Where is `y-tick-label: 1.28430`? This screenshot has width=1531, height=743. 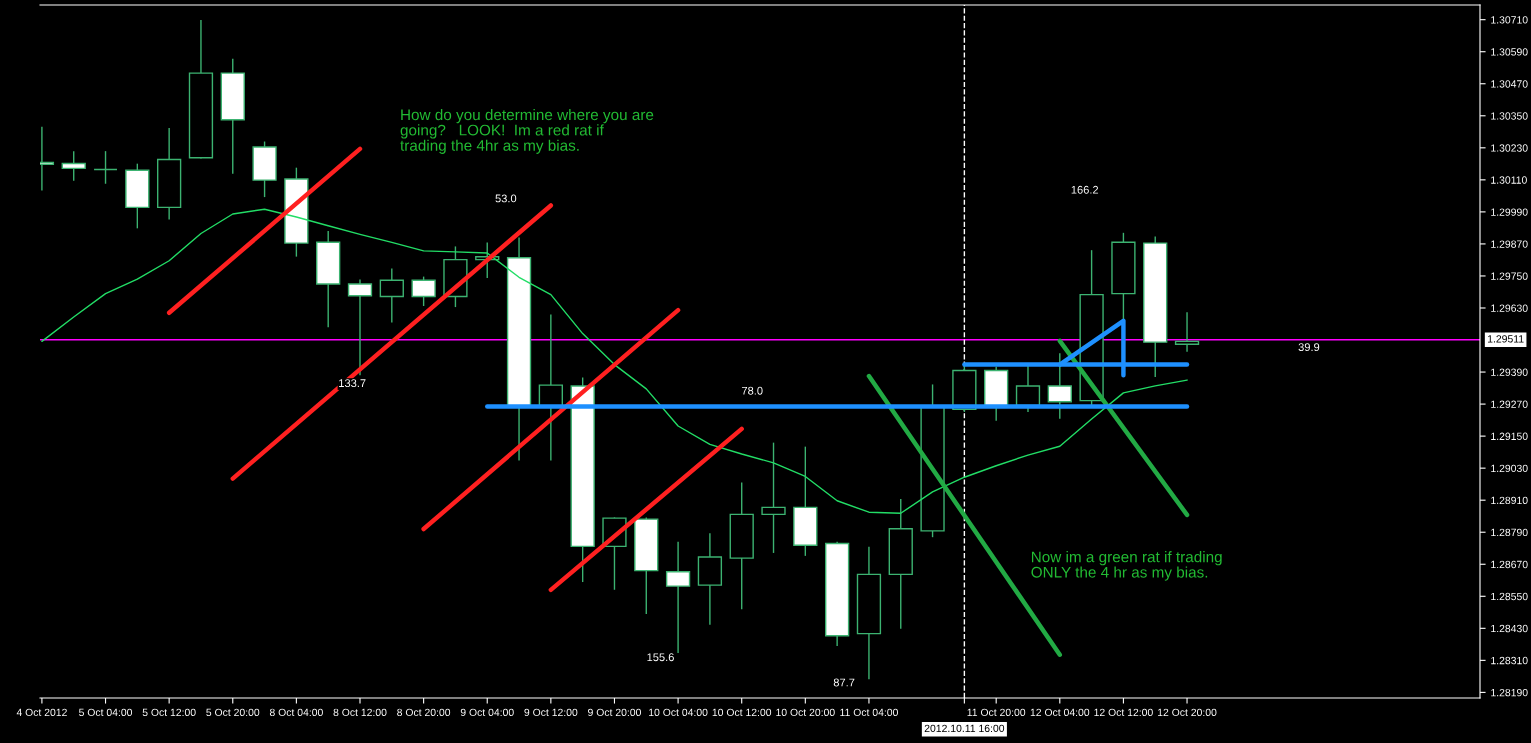
y-tick-label: 1.28430 is located at coordinates (1509, 628).